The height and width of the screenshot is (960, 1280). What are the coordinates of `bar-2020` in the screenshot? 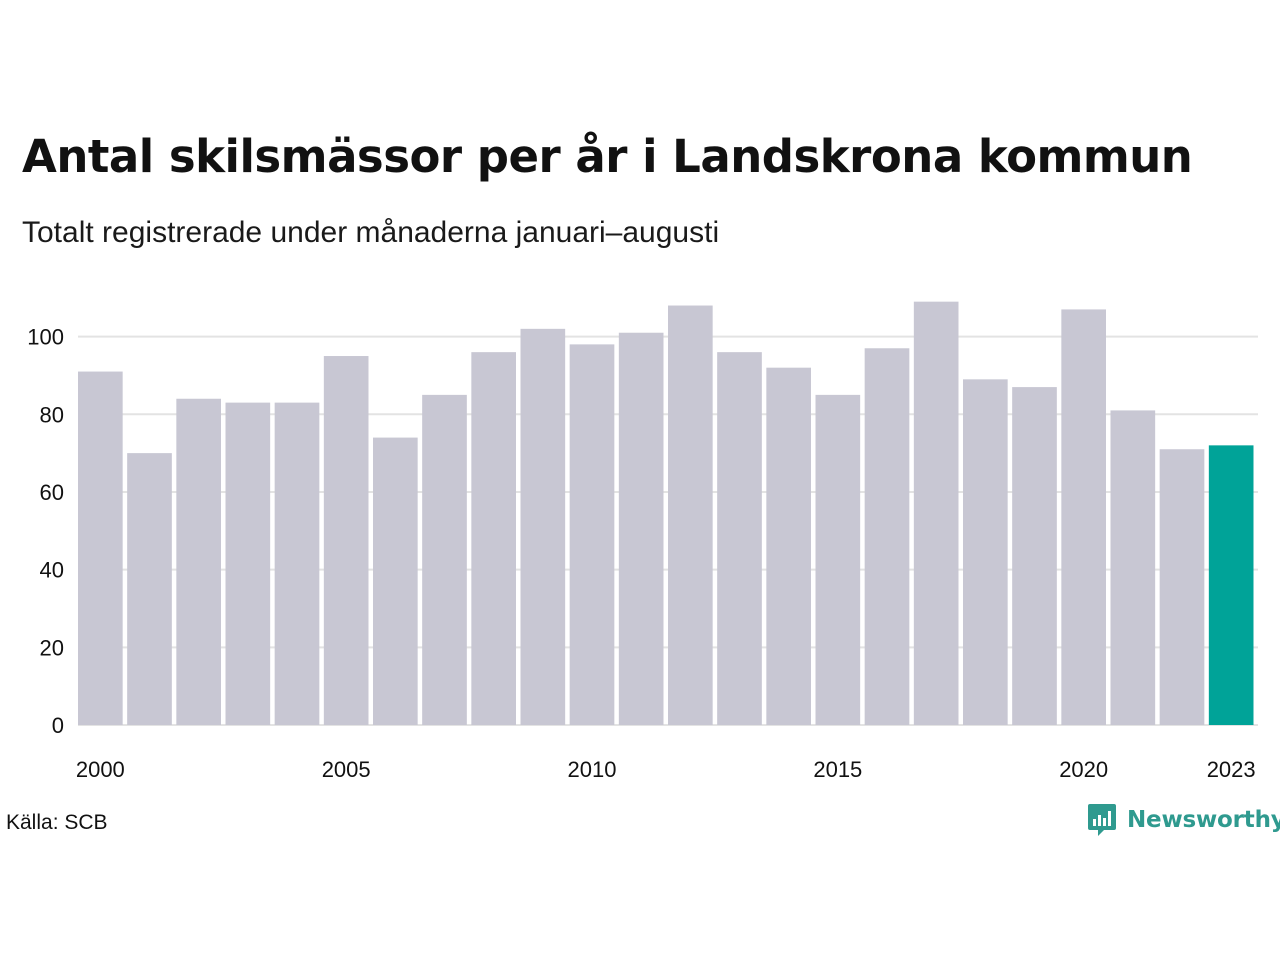 It's located at (1083, 517).